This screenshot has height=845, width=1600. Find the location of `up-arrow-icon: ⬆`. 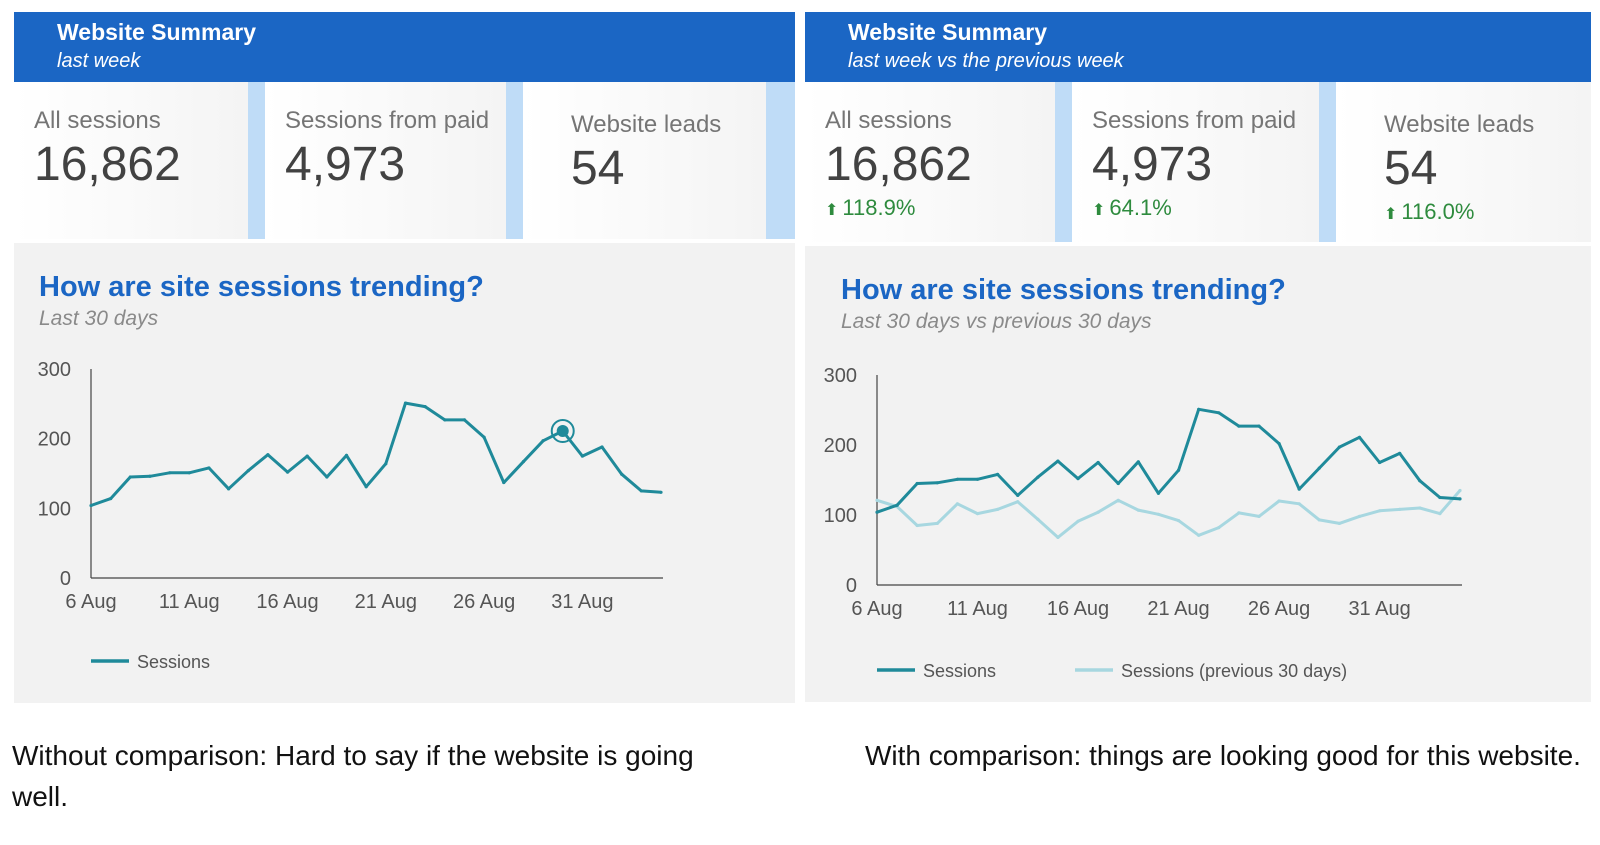

up-arrow-icon: ⬆ is located at coordinates (1391, 214).